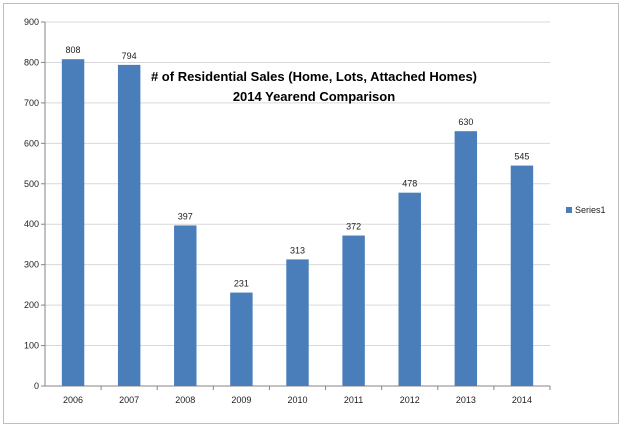 This screenshot has width=624, height=429. Describe the element at coordinates (31, 305) in the screenshot. I see `y-tick-label: 200` at that location.